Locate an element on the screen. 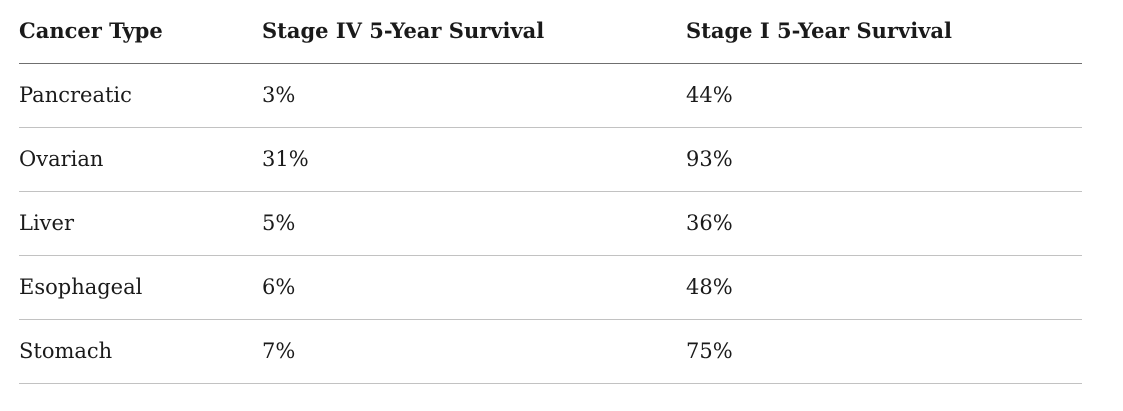  stage-i-value-cell: 44% is located at coordinates (884, 95).